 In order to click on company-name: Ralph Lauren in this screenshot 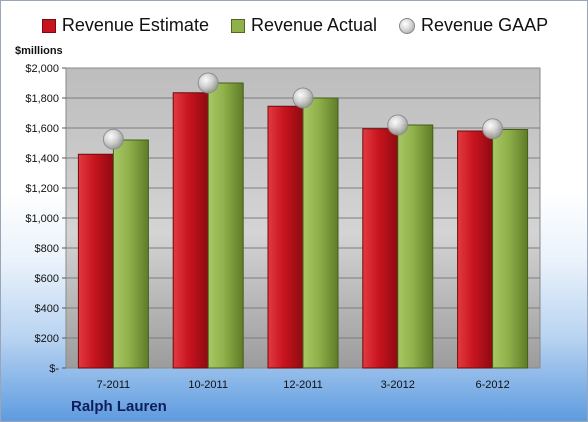, I will do `click(119, 406)`.